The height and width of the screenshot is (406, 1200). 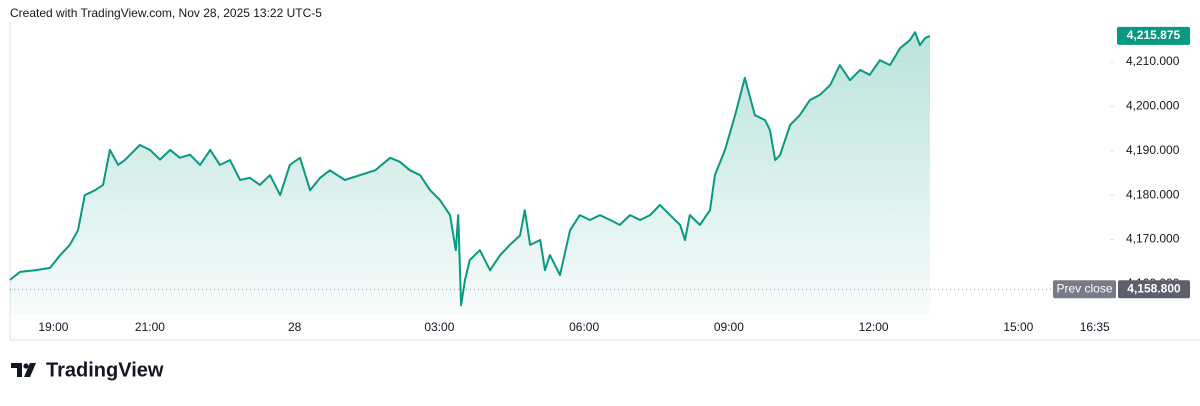 I want to click on last-price-value: 4,215.875, so click(x=1154, y=35).